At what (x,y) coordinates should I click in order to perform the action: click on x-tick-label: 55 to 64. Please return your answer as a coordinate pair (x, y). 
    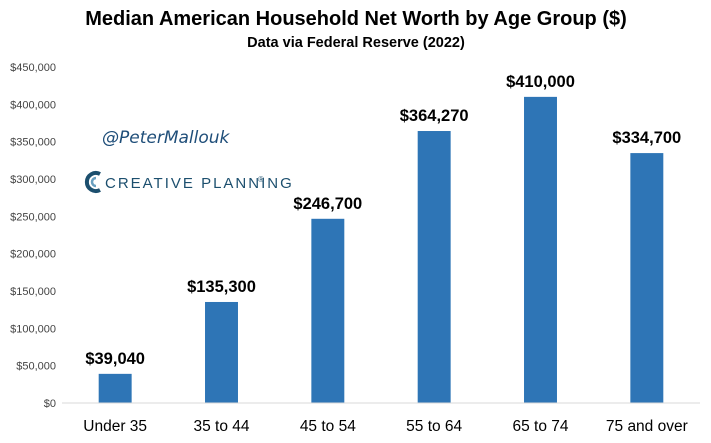
    Looking at the image, I should click on (434, 426).